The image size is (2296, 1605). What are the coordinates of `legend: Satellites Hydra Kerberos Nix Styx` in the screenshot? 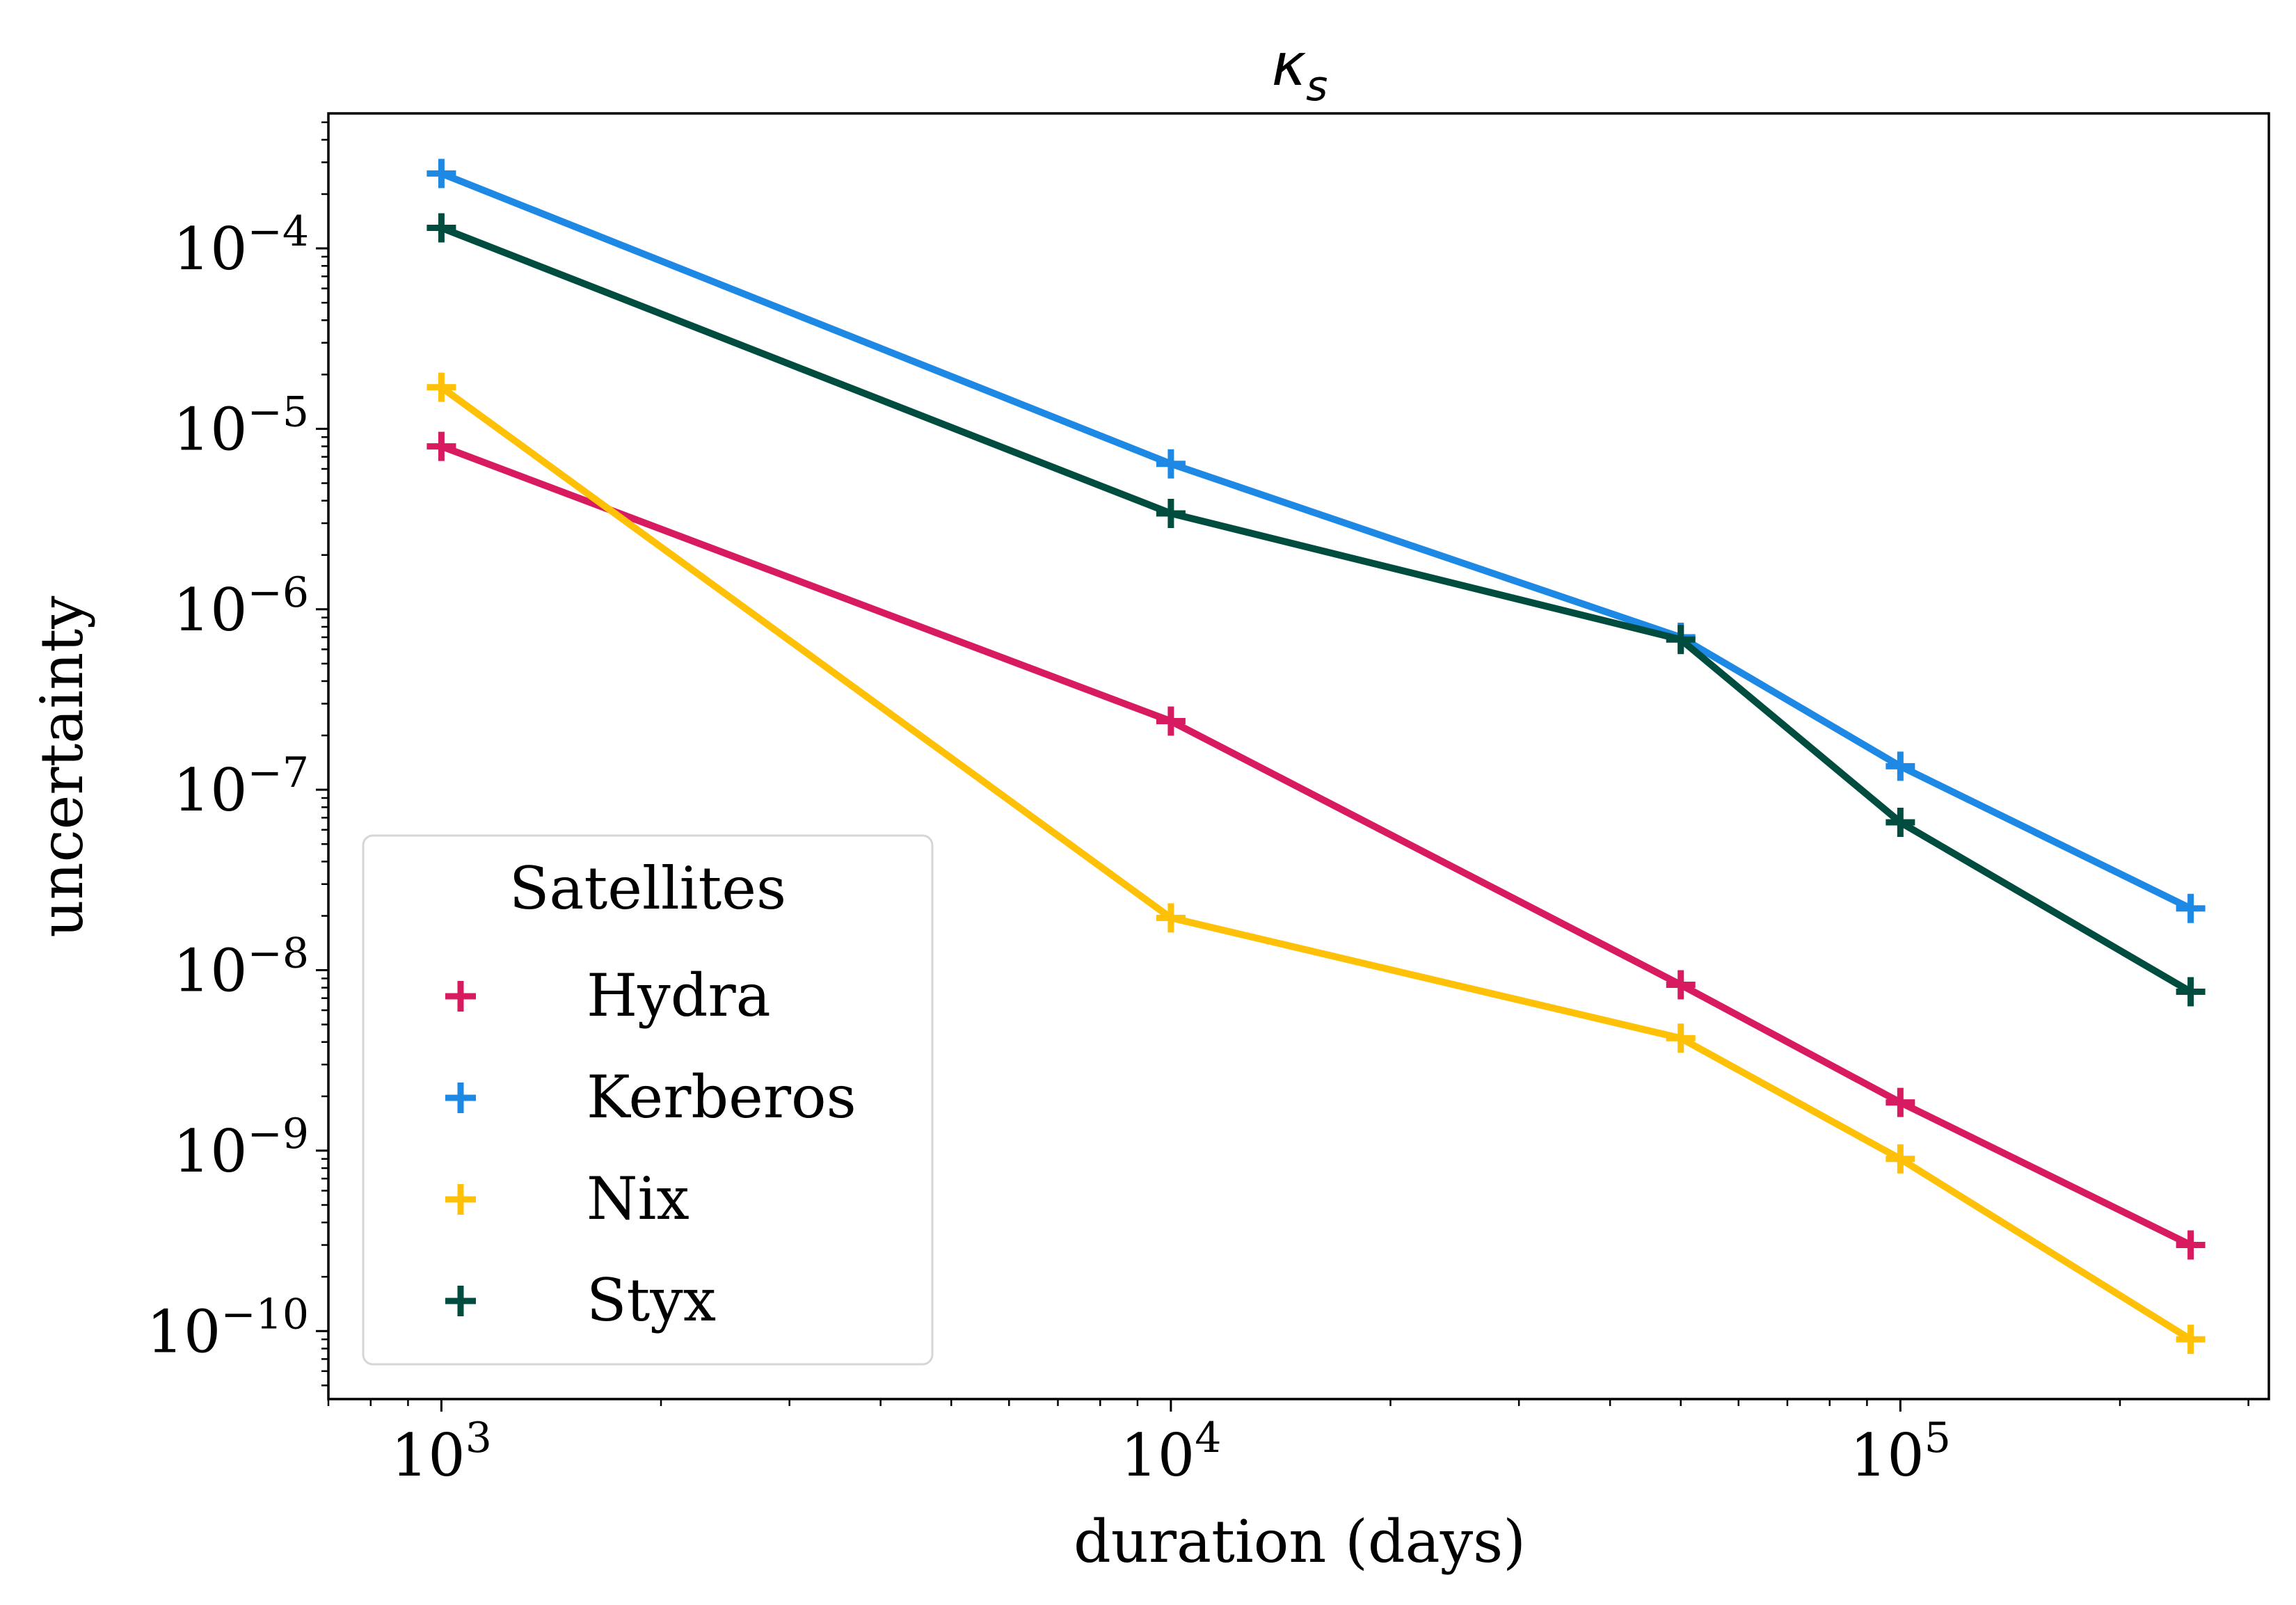 It's located at (648, 1100).